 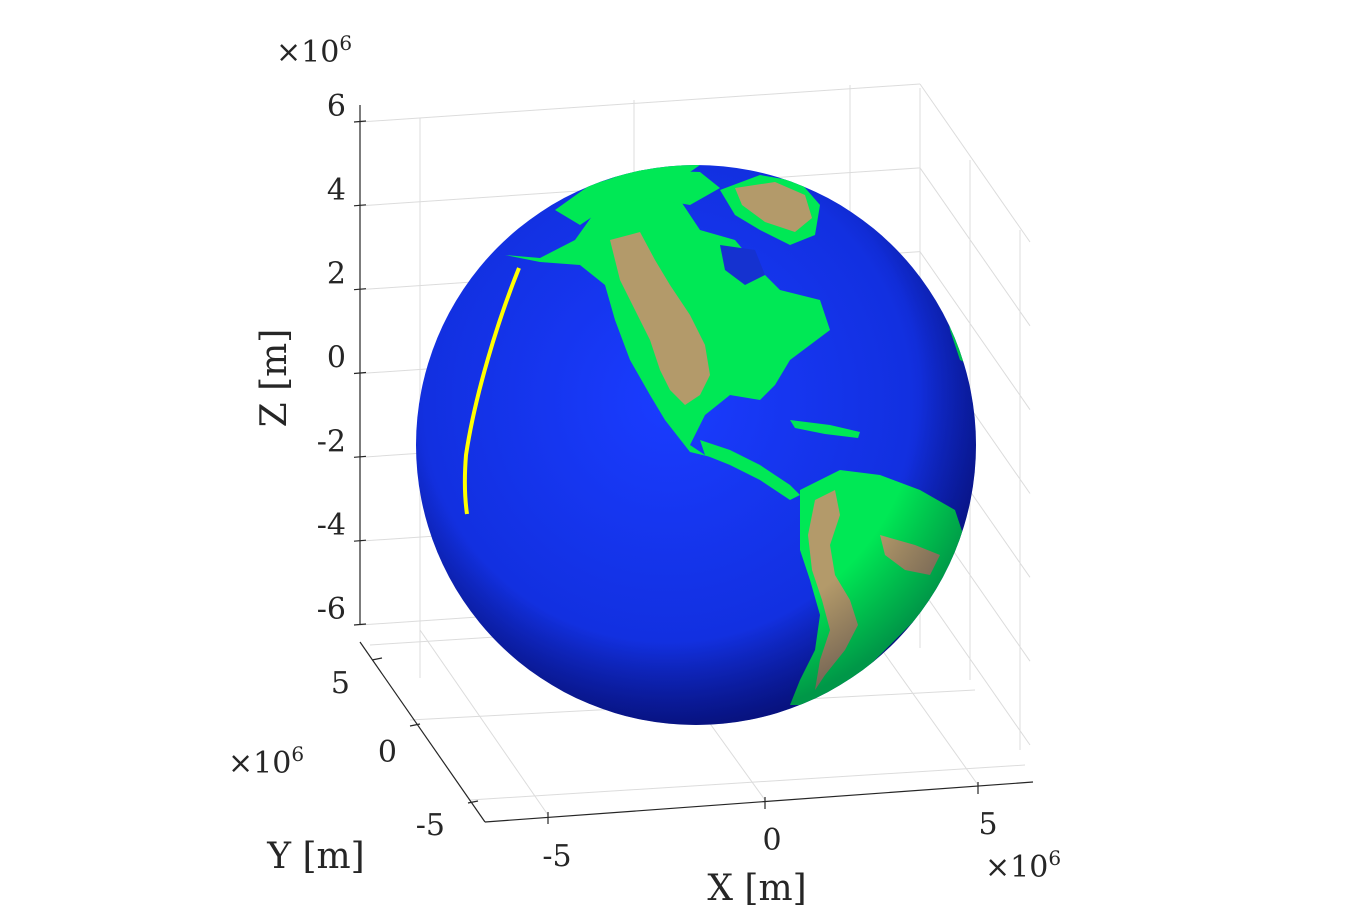 What do you see at coordinates (491, 391) in the screenshot?
I see `ground-track-line` at bounding box center [491, 391].